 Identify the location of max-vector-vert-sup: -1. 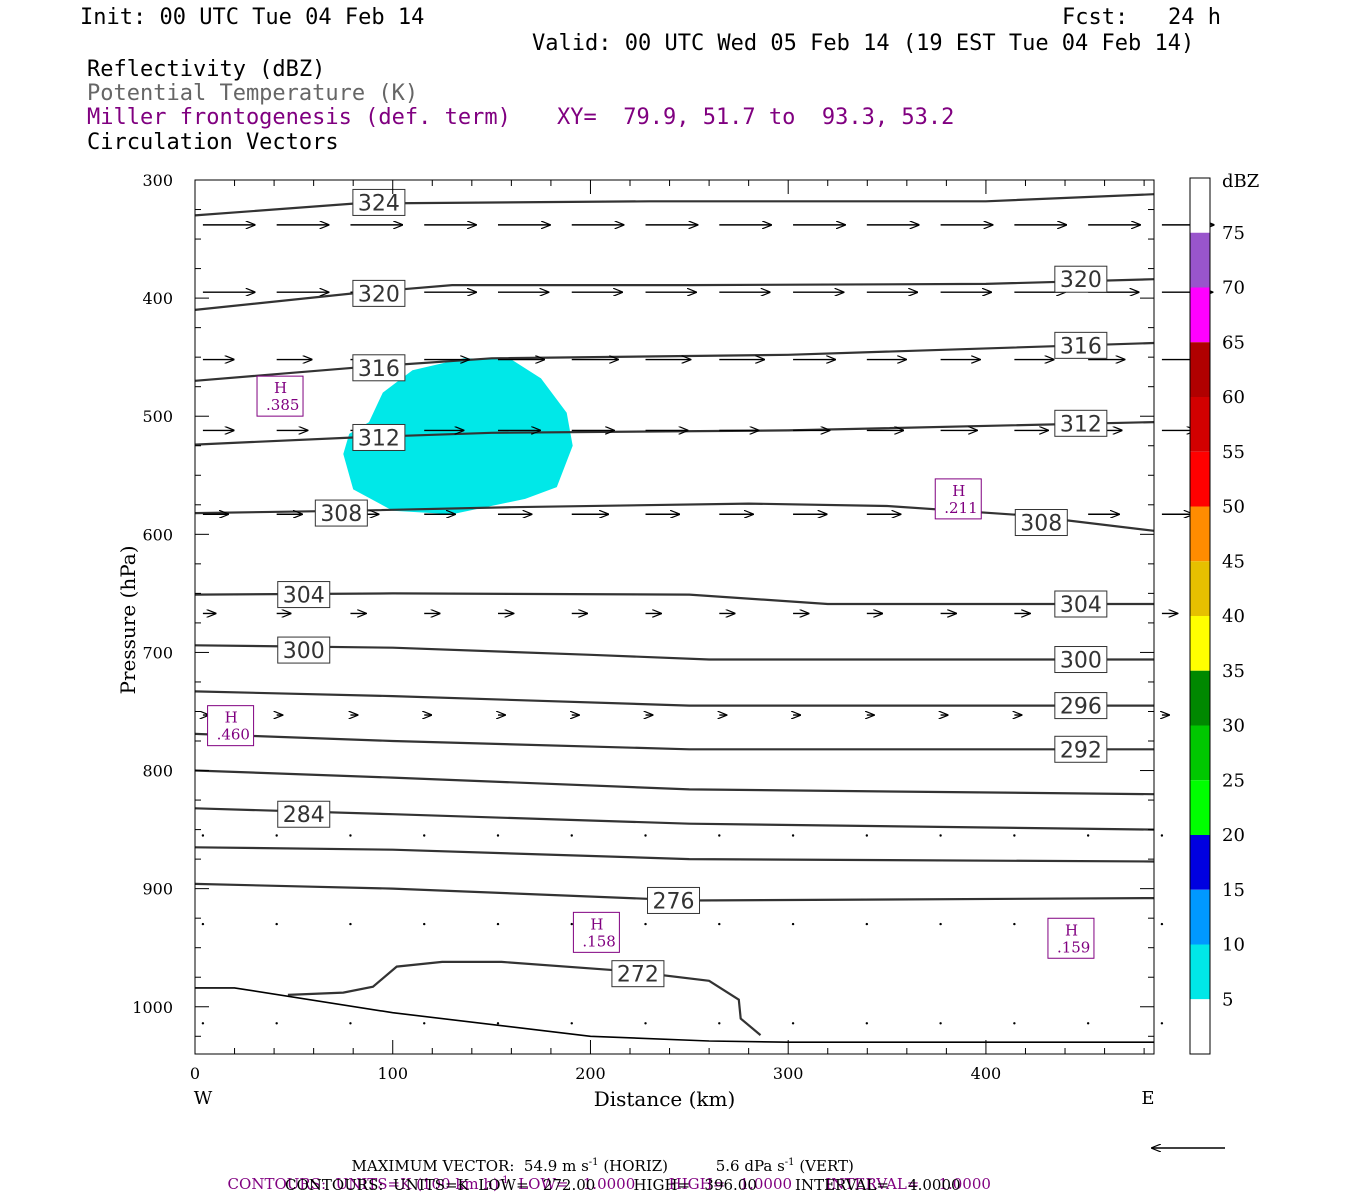
(789, 1162).